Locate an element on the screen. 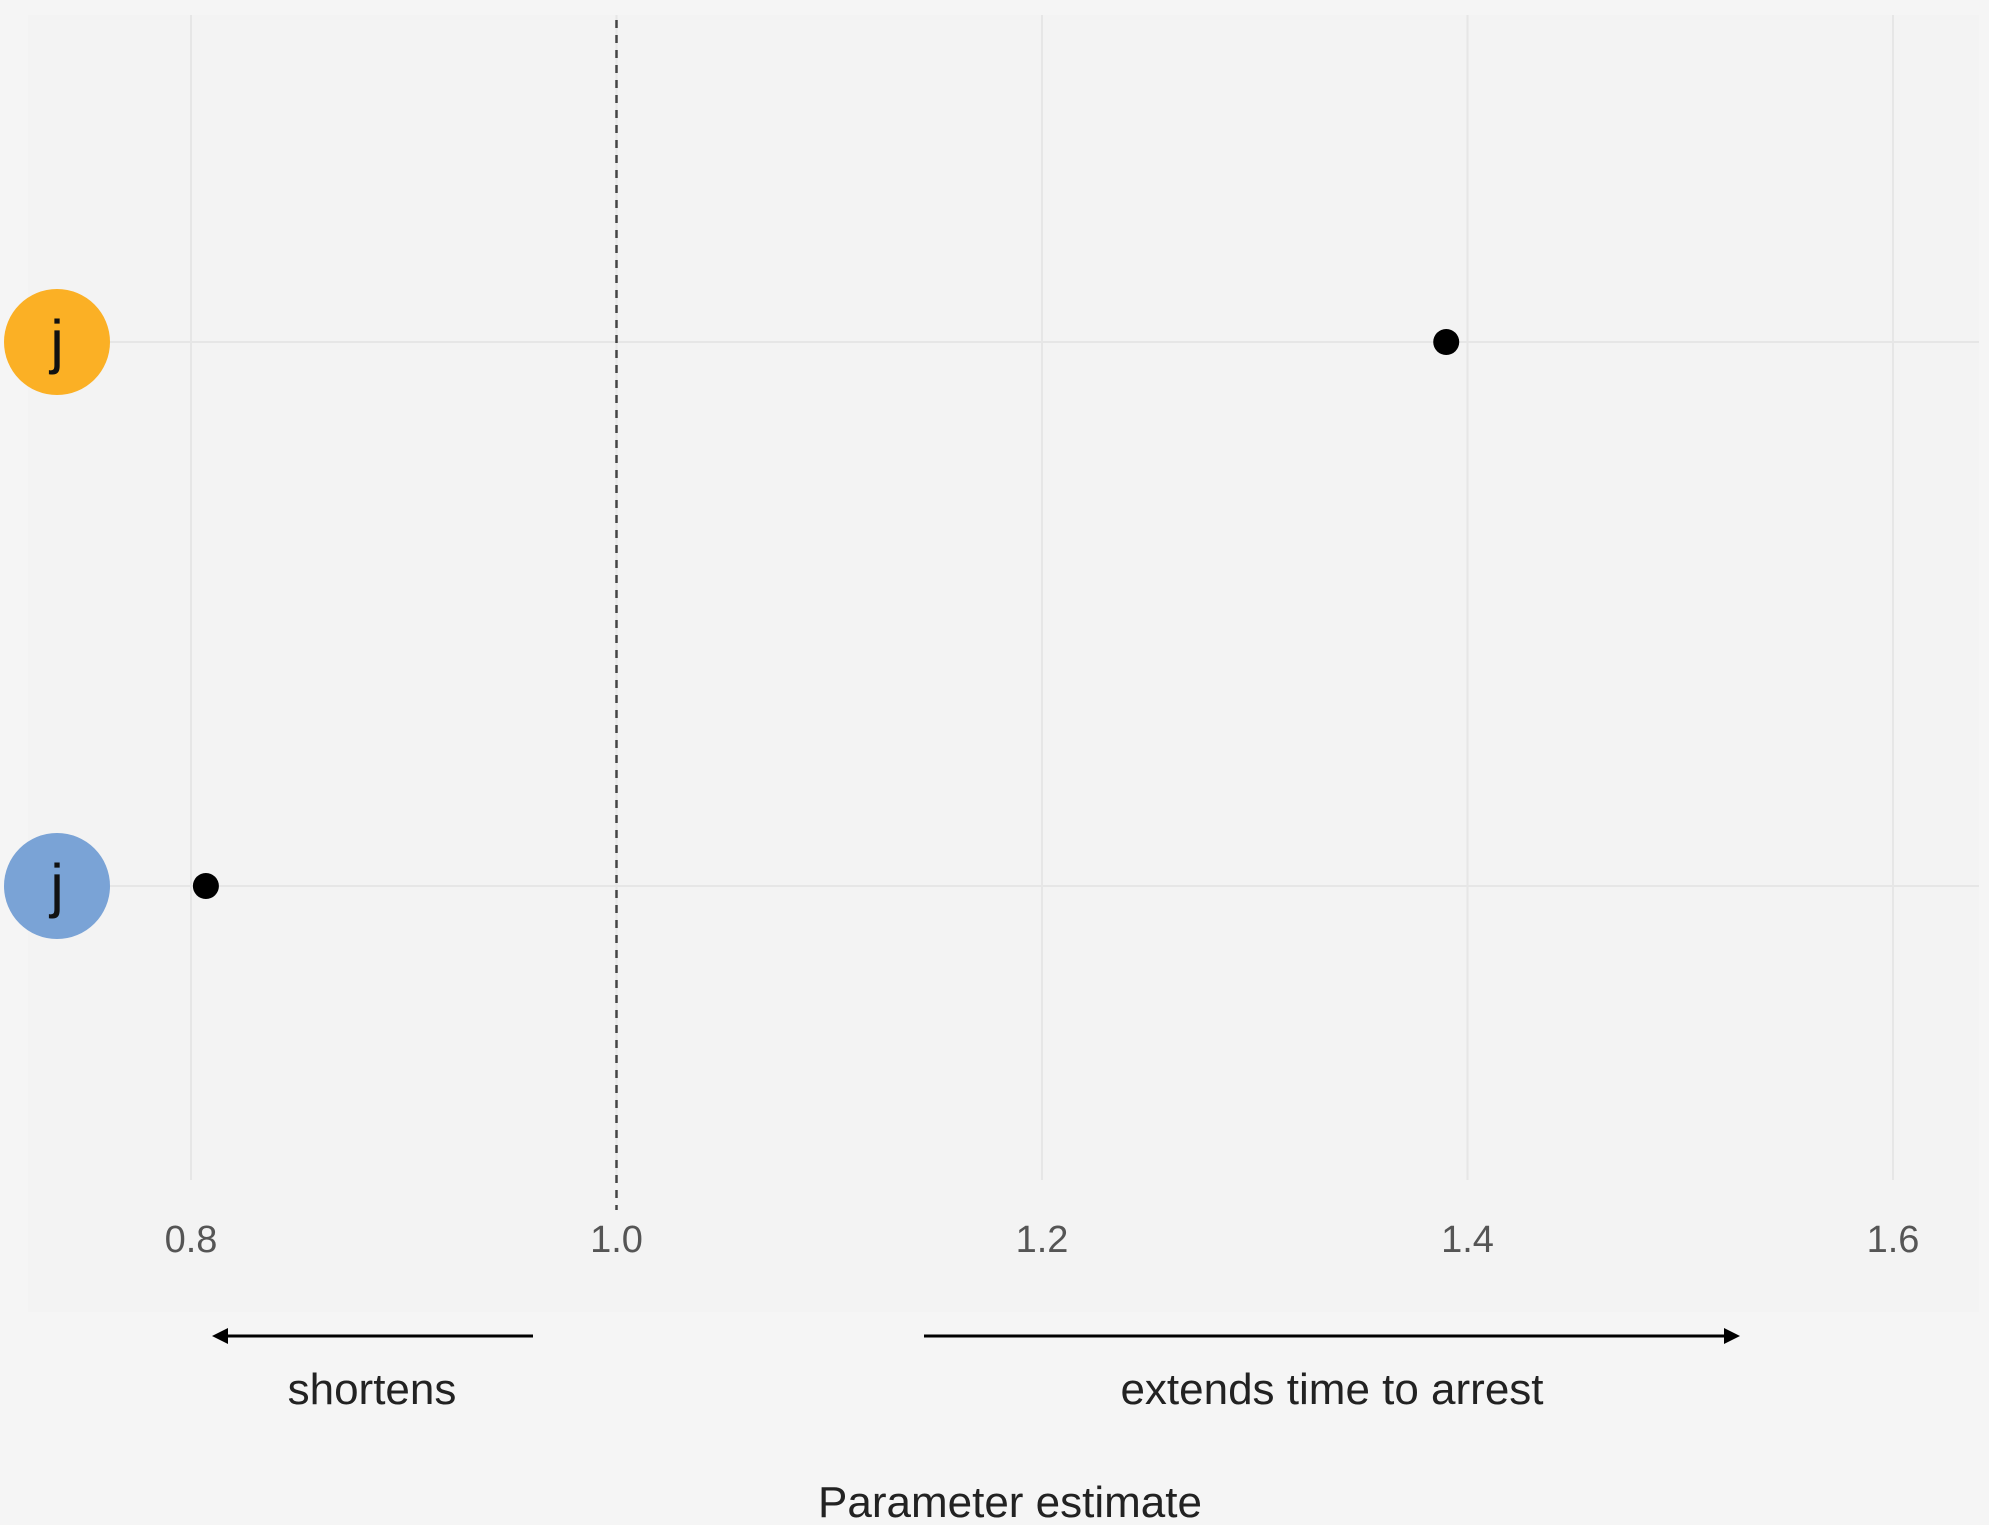  x-tick-label-1: 1.0 is located at coordinates (616, 1240).